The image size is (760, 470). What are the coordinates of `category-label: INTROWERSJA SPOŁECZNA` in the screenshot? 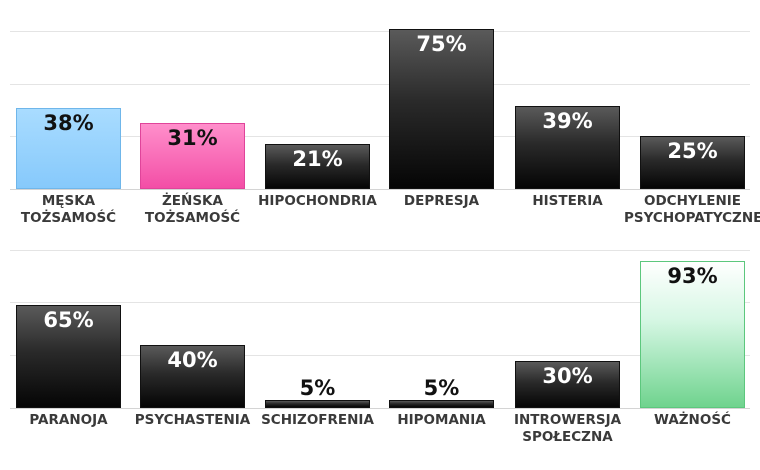 It's located at (567, 428).